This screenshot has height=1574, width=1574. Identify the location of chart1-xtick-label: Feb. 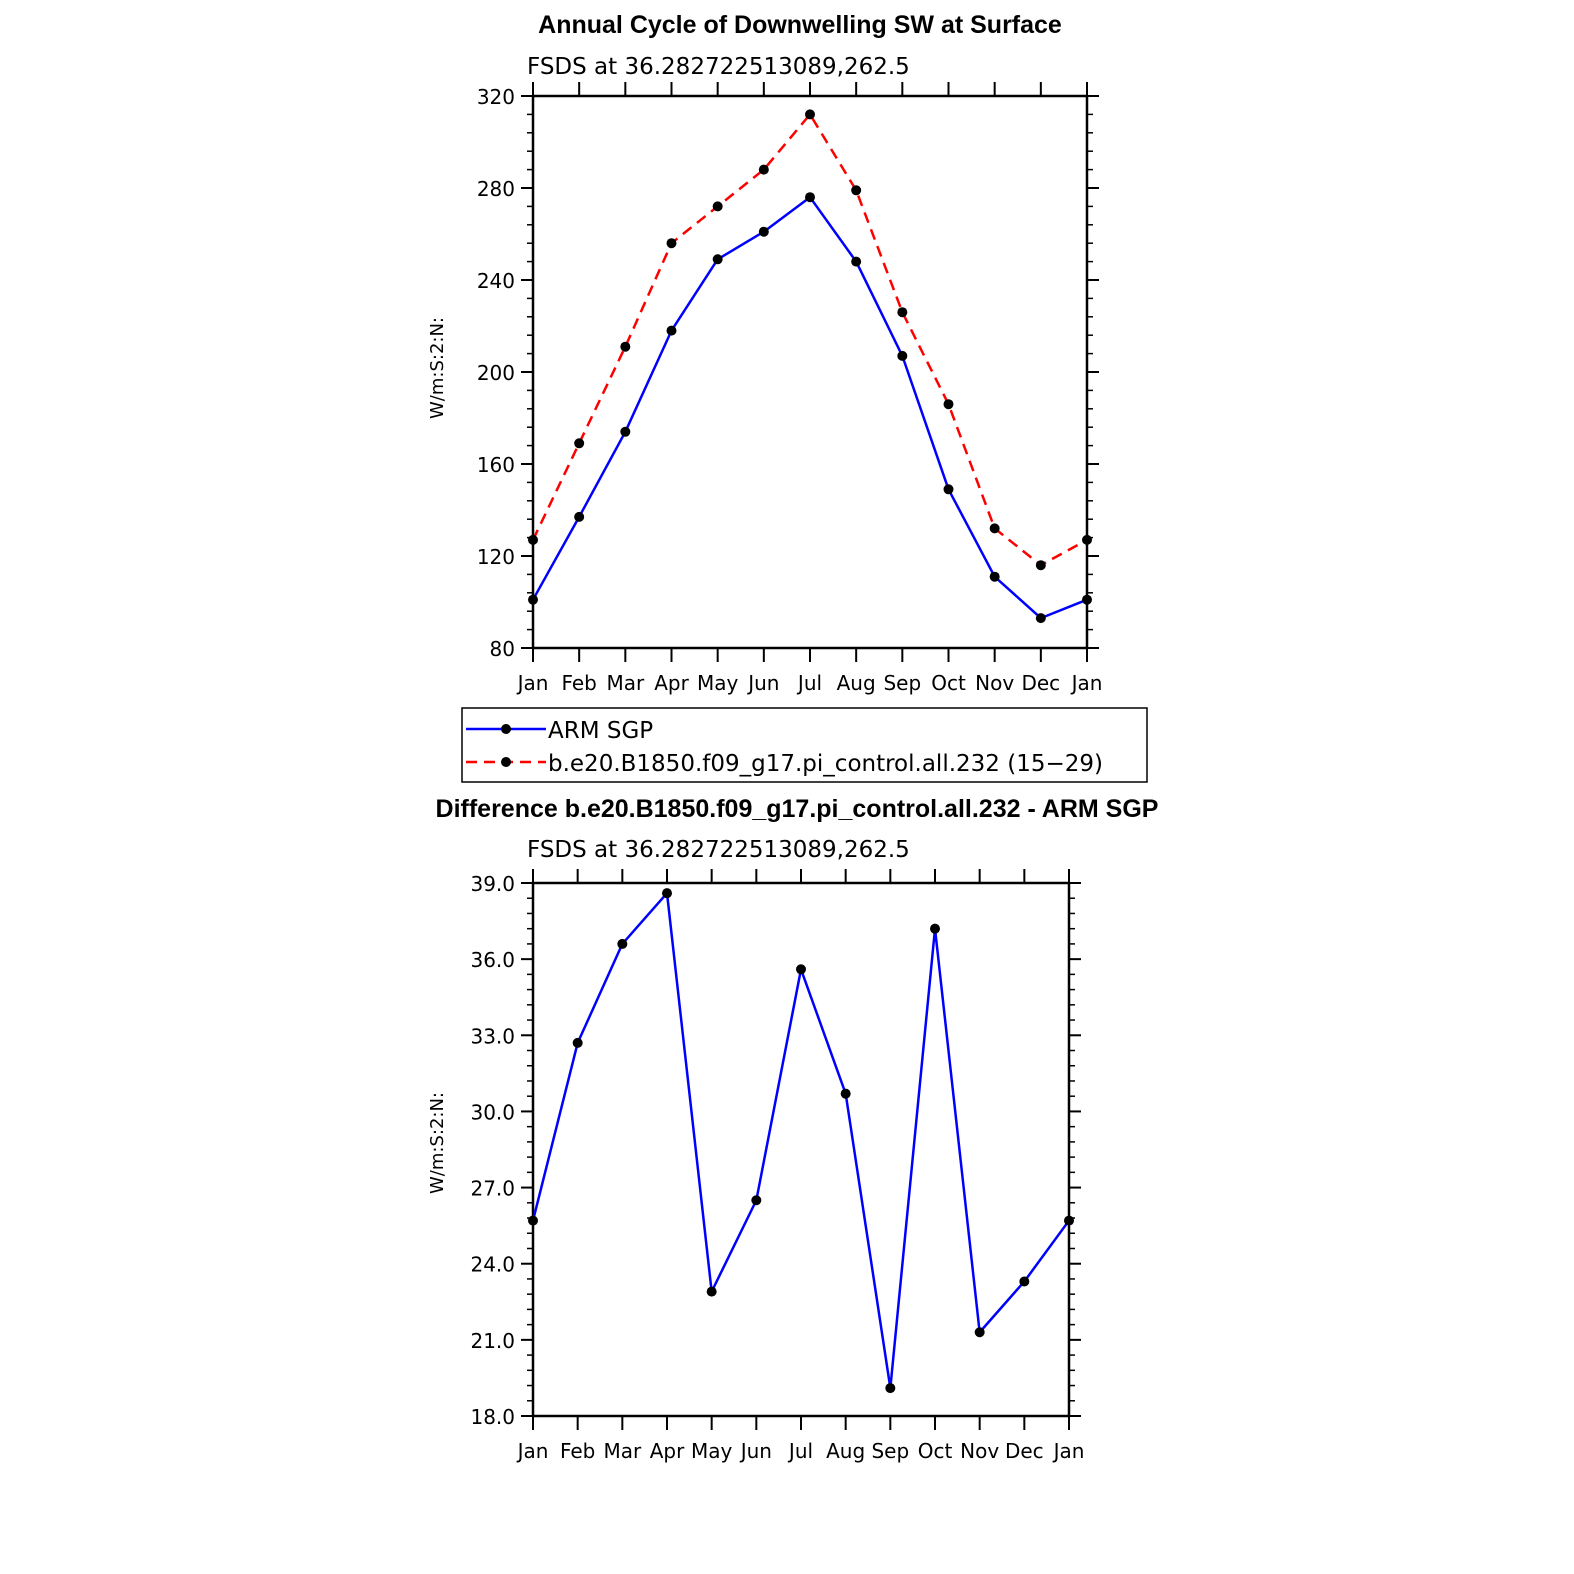
(578, 683).